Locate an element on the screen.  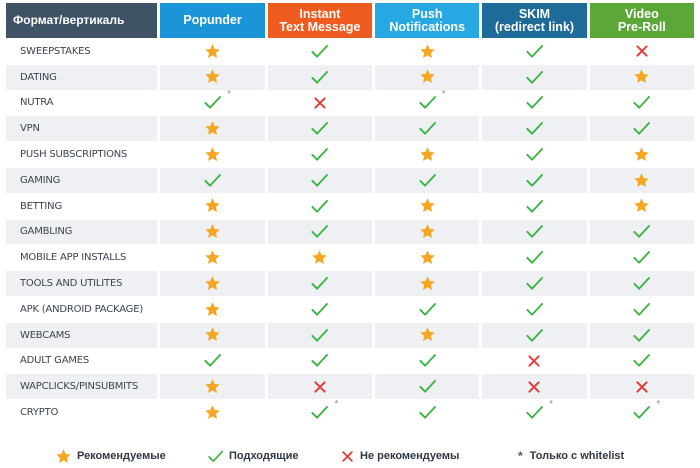
header-column-line: Instant is located at coordinates (320, 13).